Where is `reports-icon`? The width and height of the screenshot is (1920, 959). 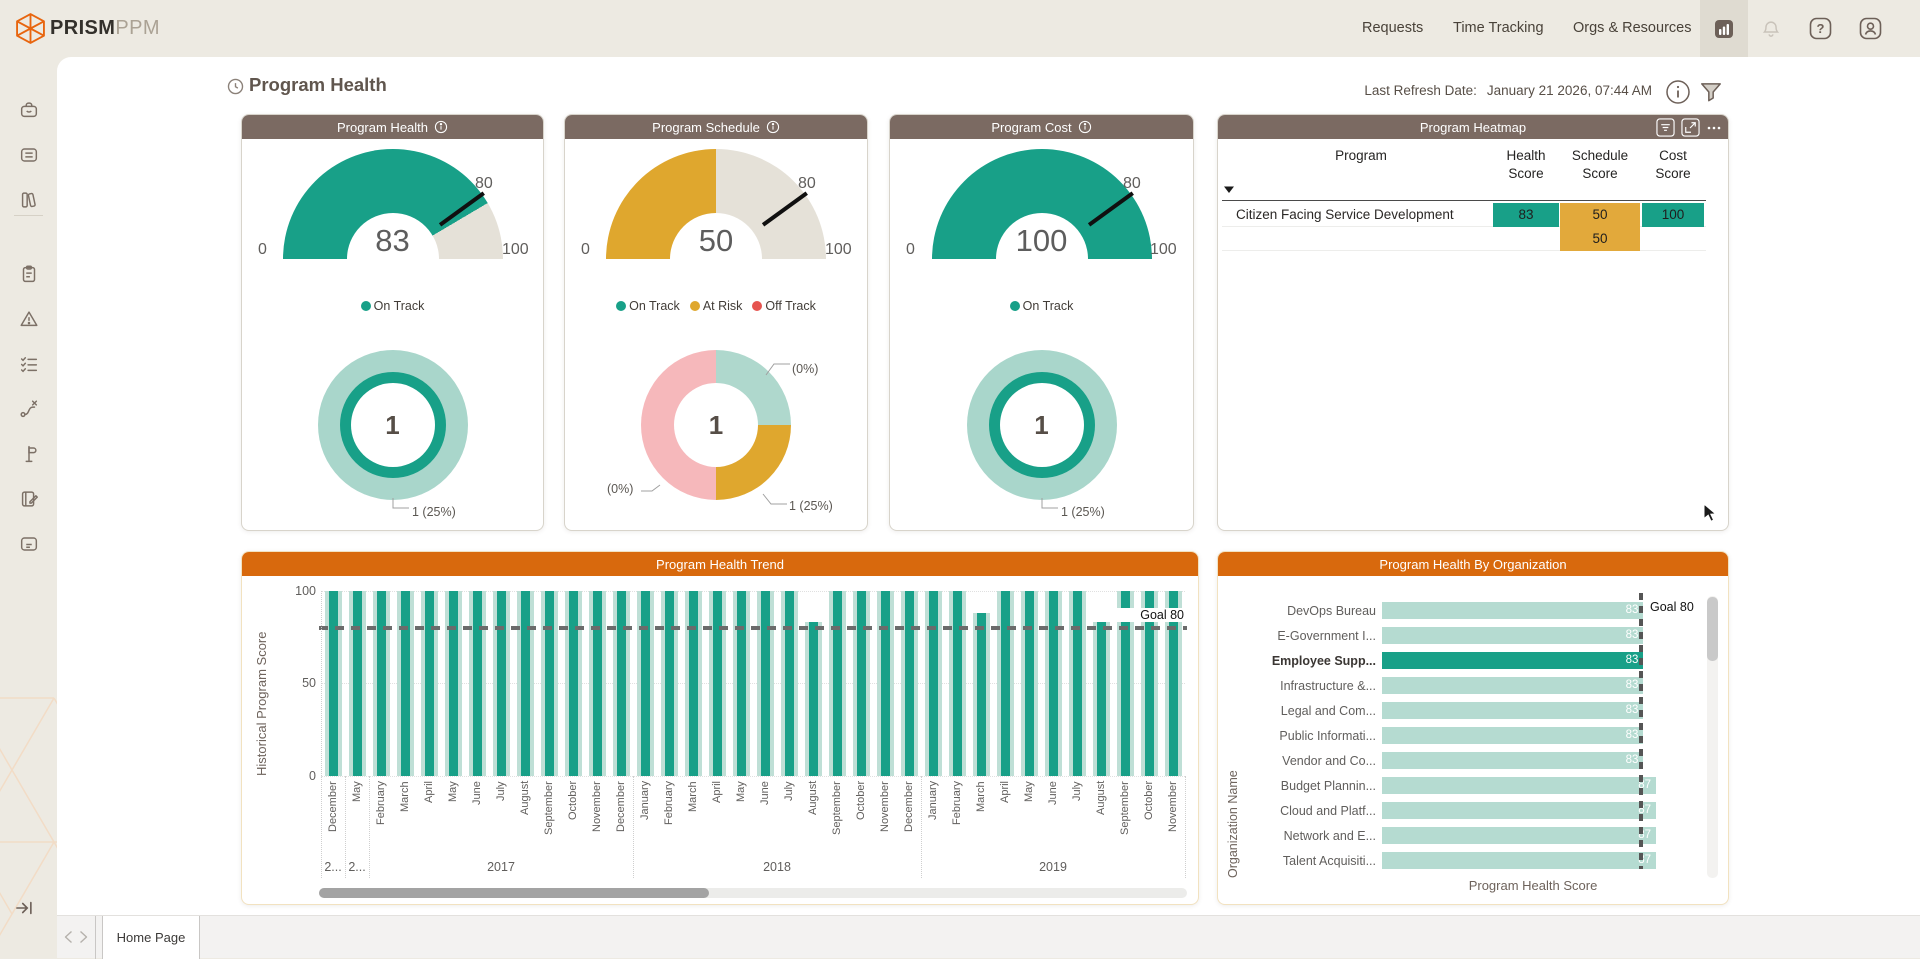
reports-icon is located at coordinates (1724, 28).